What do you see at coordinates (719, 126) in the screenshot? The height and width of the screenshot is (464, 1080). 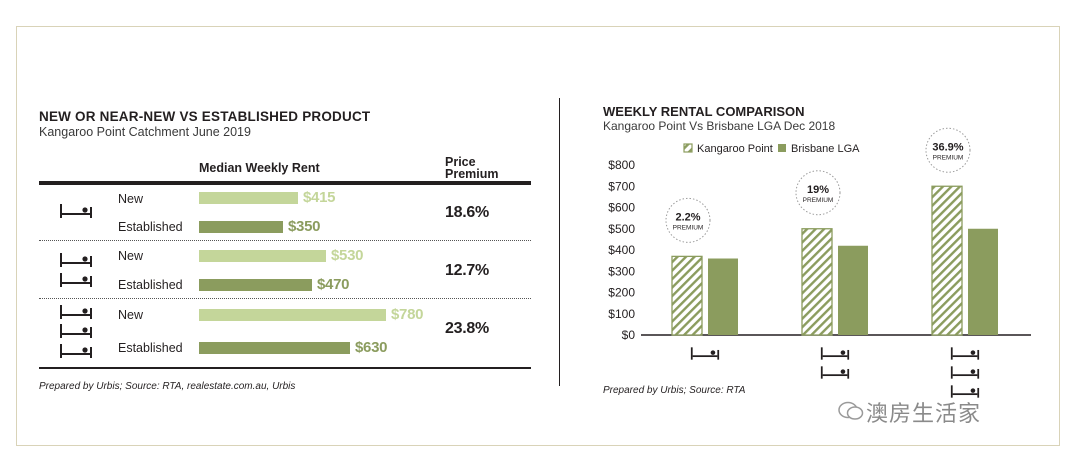 I see `chart-subtitle: Kangaroo Point Vs Brisbane LGA Dec 2018` at bounding box center [719, 126].